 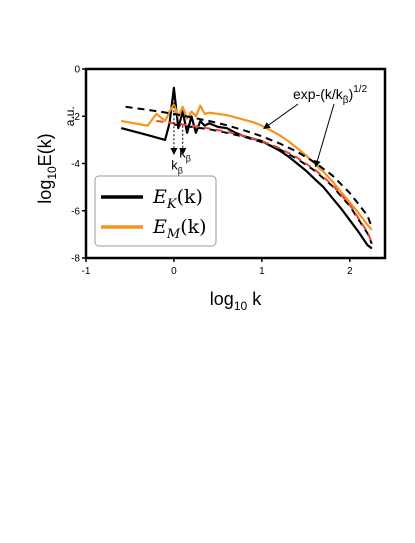 I want to click on fit-formula-label: exp-(k/kβ)1/2, so click(x=330, y=95).